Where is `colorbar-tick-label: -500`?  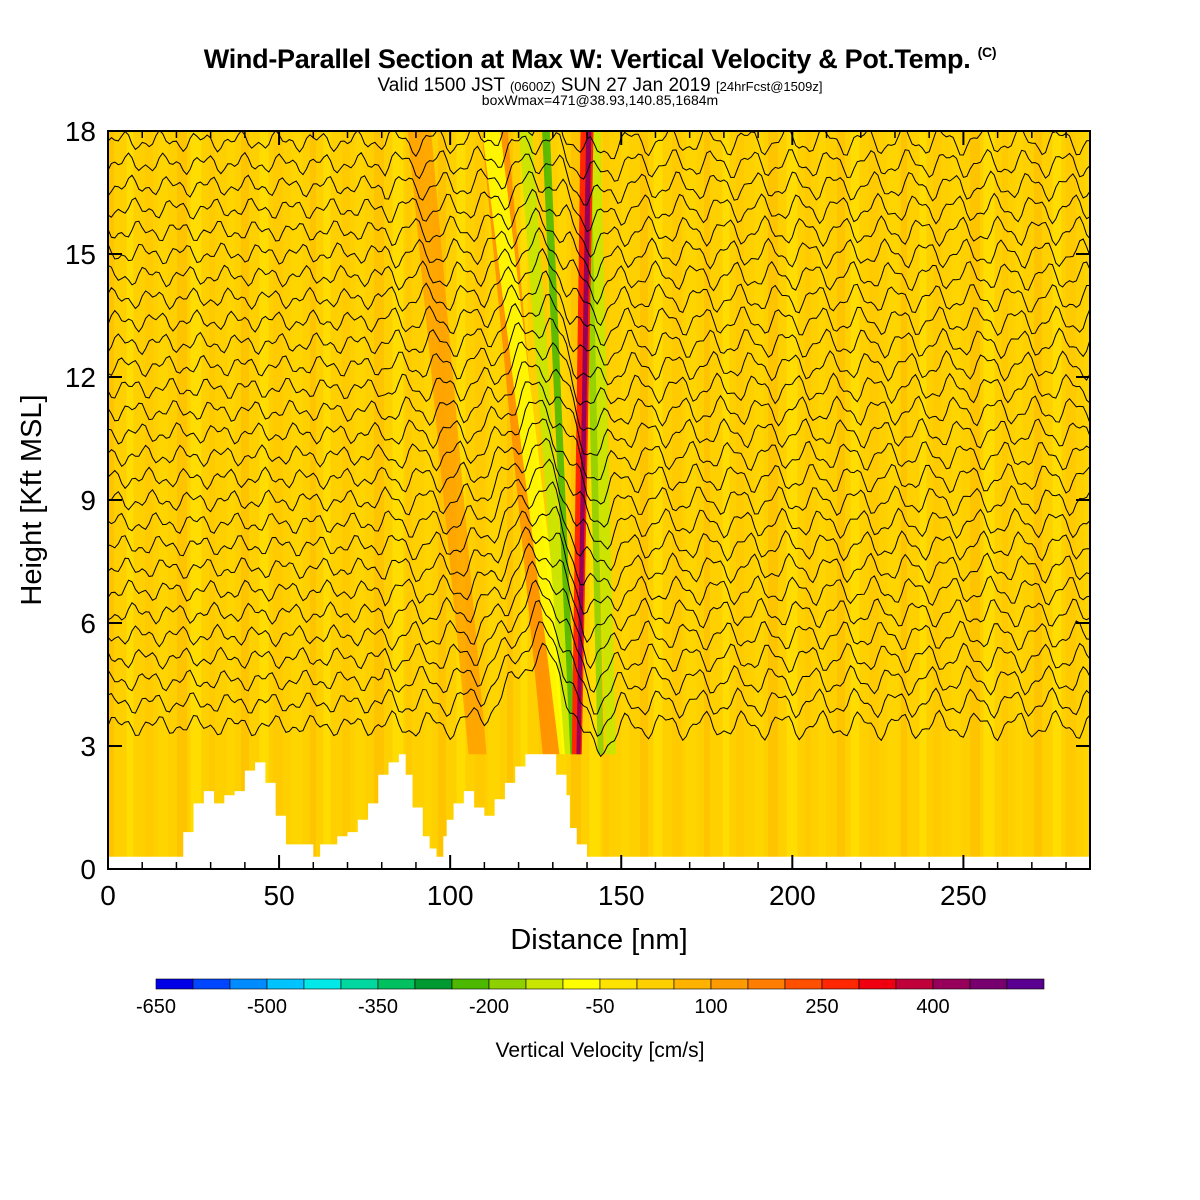 colorbar-tick-label: -500 is located at coordinates (267, 1007).